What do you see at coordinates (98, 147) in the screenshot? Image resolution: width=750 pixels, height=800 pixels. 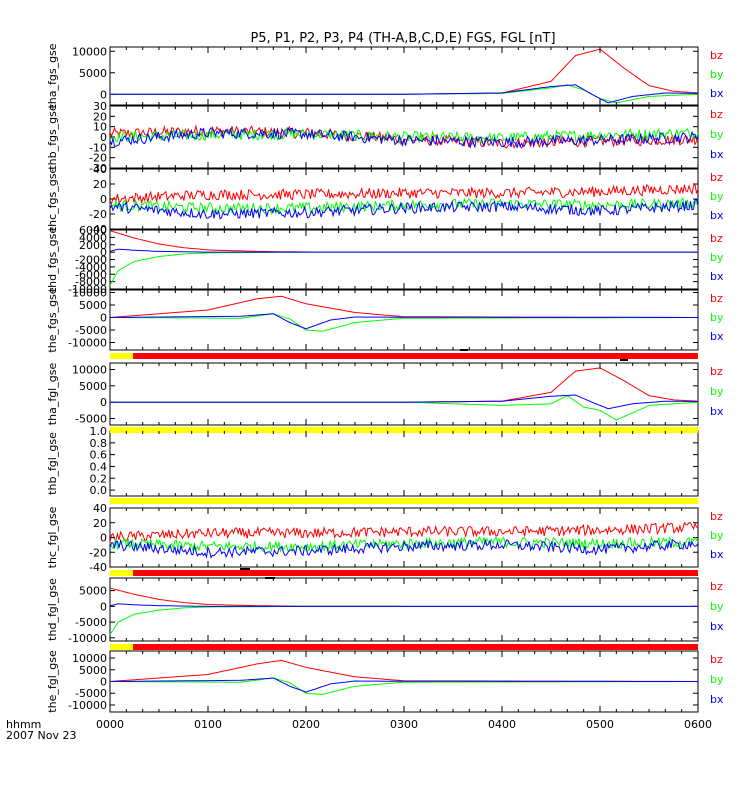 I see `y-tick-label: -10` at bounding box center [98, 147].